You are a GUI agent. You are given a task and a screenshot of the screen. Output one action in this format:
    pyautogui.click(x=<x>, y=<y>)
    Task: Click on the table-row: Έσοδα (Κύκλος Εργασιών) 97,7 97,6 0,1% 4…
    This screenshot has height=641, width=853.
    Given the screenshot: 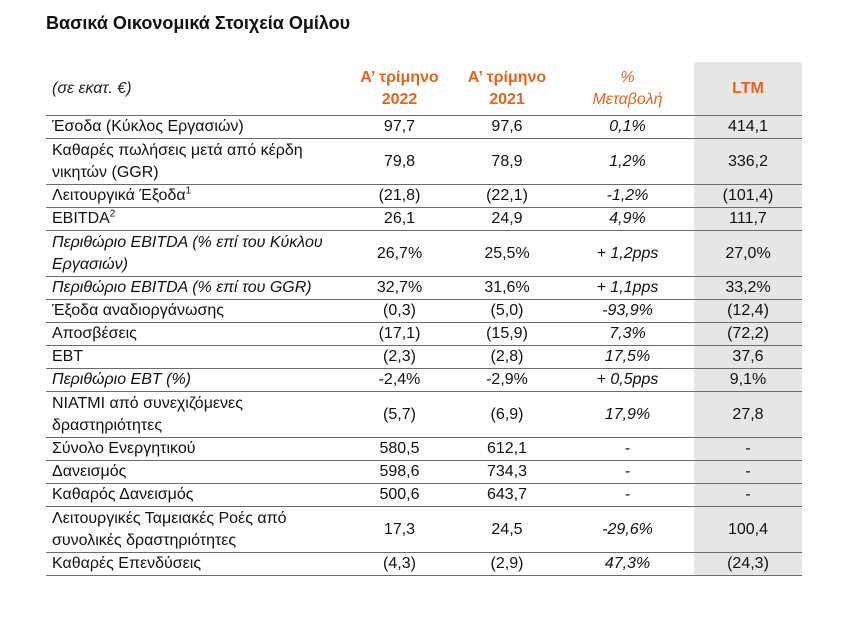 What is the action you would take?
    pyautogui.click(x=424, y=127)
    